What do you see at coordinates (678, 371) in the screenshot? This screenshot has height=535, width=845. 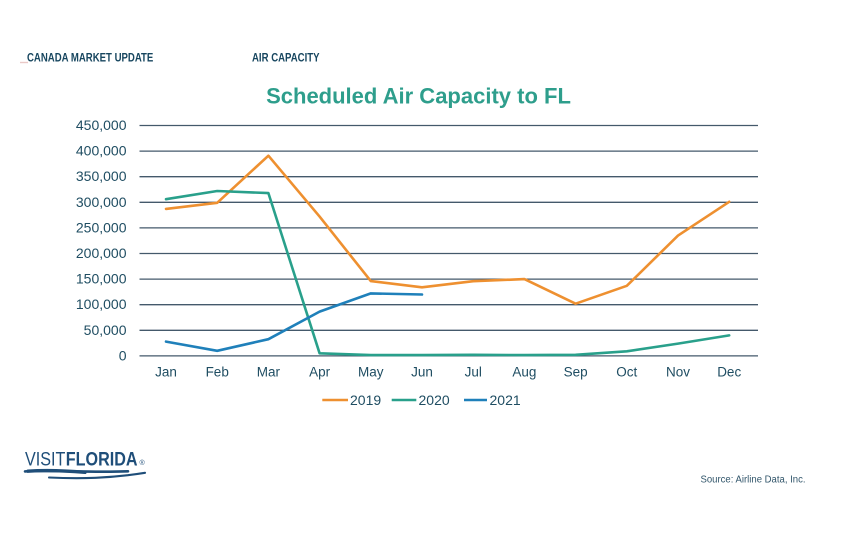 I see `svg-text: Nov` at bounding box center [678, 371].